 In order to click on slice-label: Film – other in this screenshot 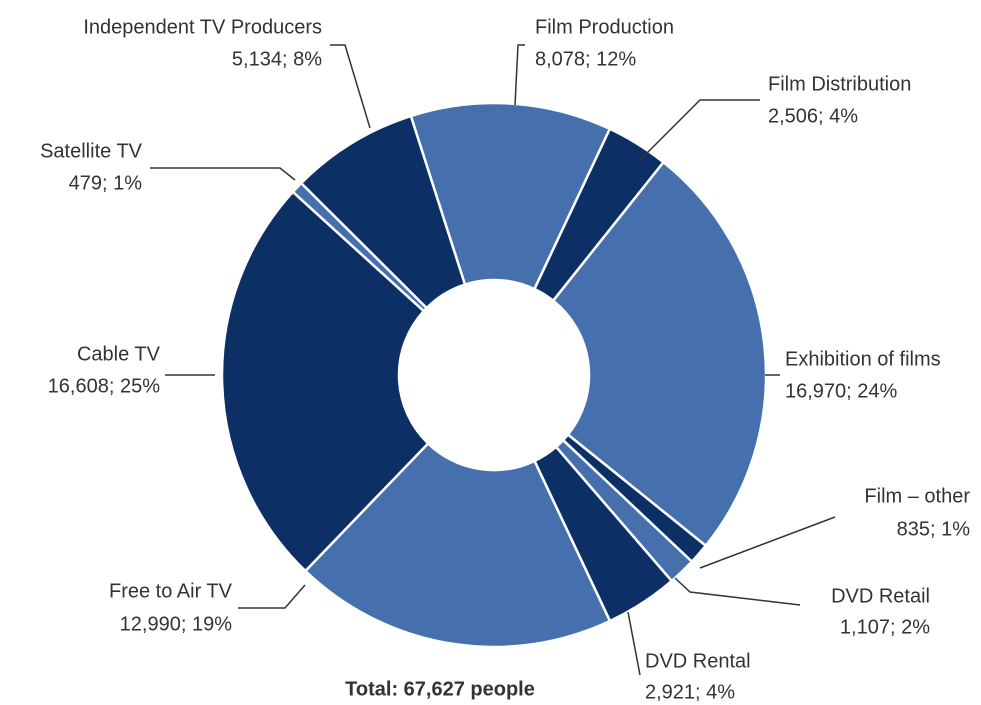, I will do `click(917, 496)`.